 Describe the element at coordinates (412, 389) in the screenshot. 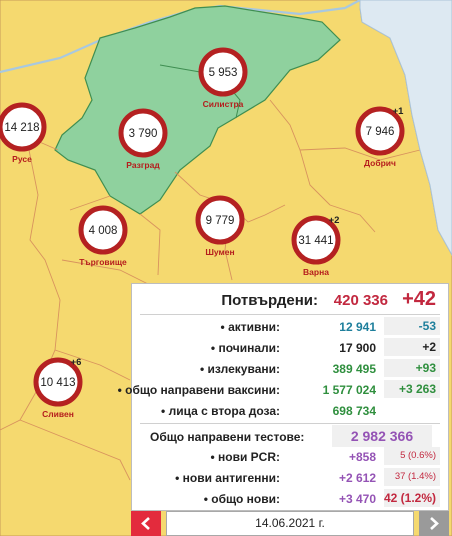

I see `vaccines-delta: +3 263` at that location.